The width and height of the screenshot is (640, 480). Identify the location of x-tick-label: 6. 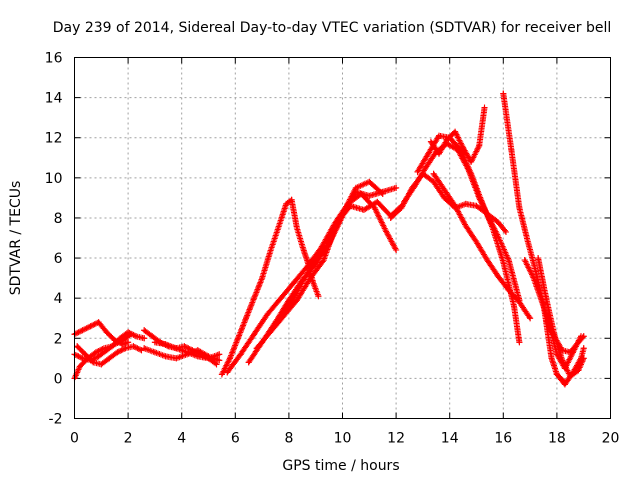
(235, 439).